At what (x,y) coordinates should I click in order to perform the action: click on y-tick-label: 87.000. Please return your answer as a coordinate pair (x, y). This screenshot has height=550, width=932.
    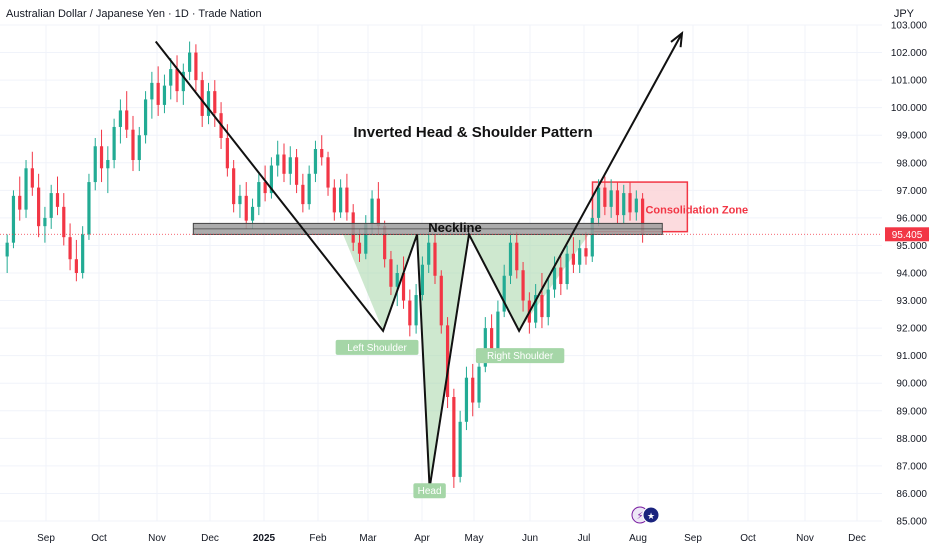
    Looking at the image, I should click on (911, 466).